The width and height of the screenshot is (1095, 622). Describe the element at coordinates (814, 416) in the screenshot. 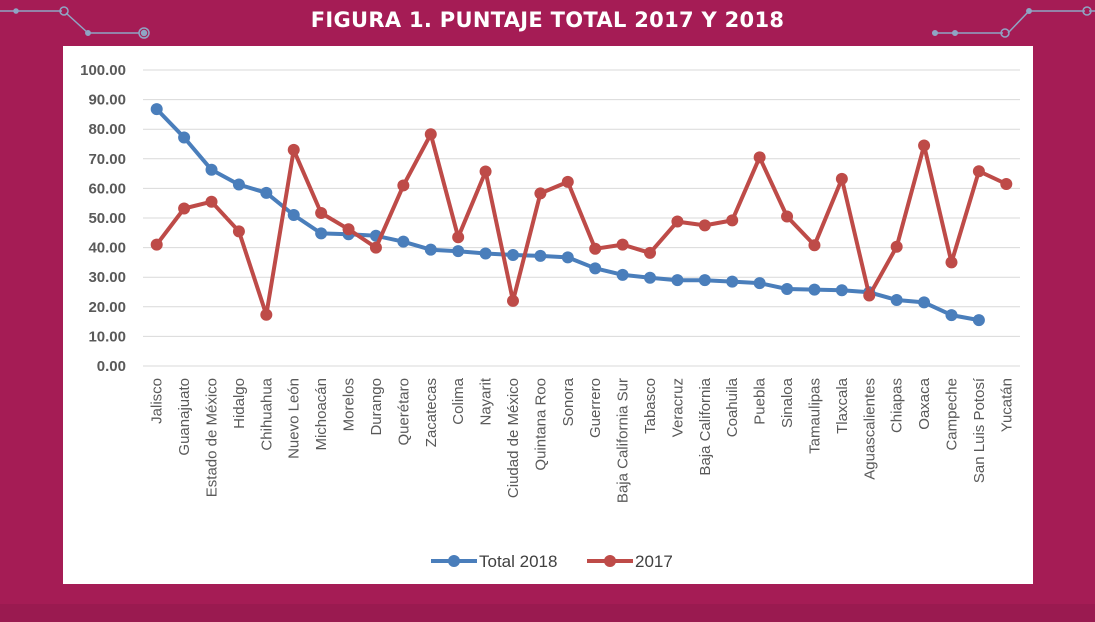

I see `x-tick-label: Tamaulipas` at that location.